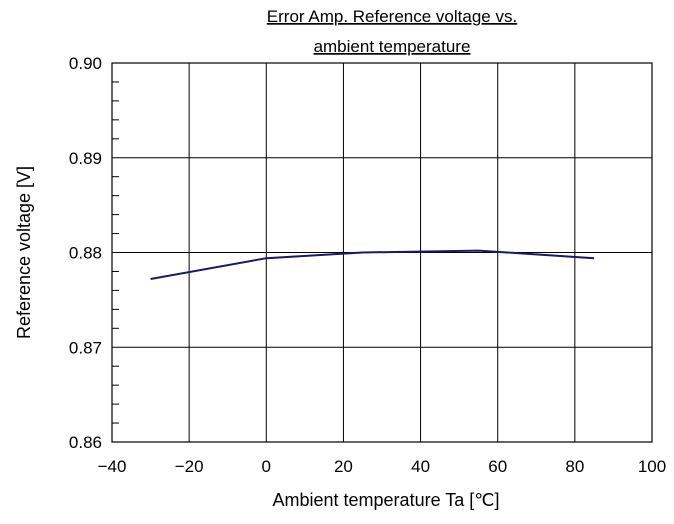 The width and height of the screenshot is (674, 524). What do you see at coordinates (85, 63) in the screenshot?
I see `y-tick-label: 0.90` at bounding box center [85, 63].